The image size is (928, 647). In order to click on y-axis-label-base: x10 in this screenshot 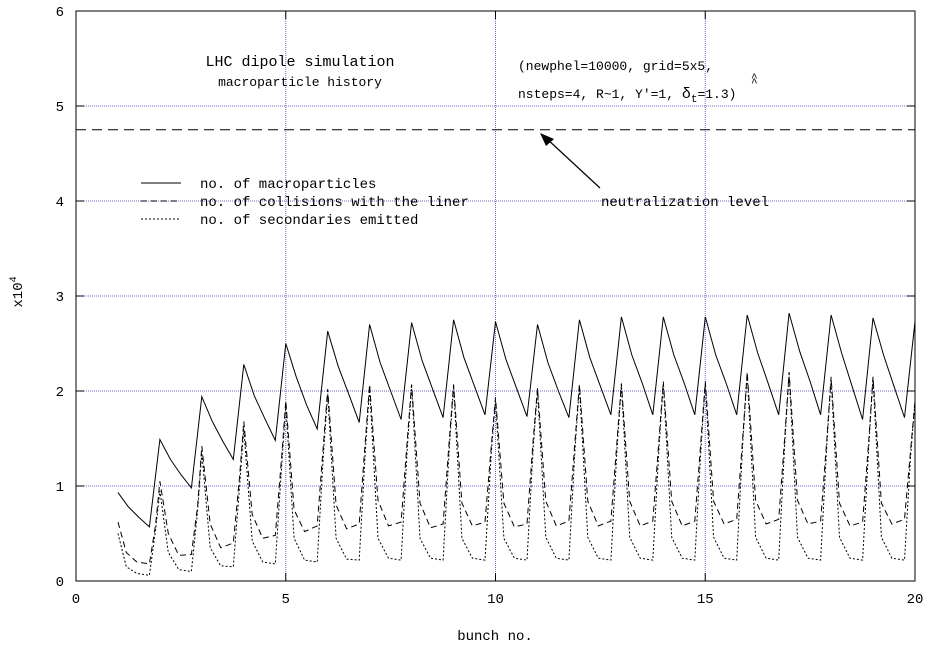, I will do `click(19, 294)`.